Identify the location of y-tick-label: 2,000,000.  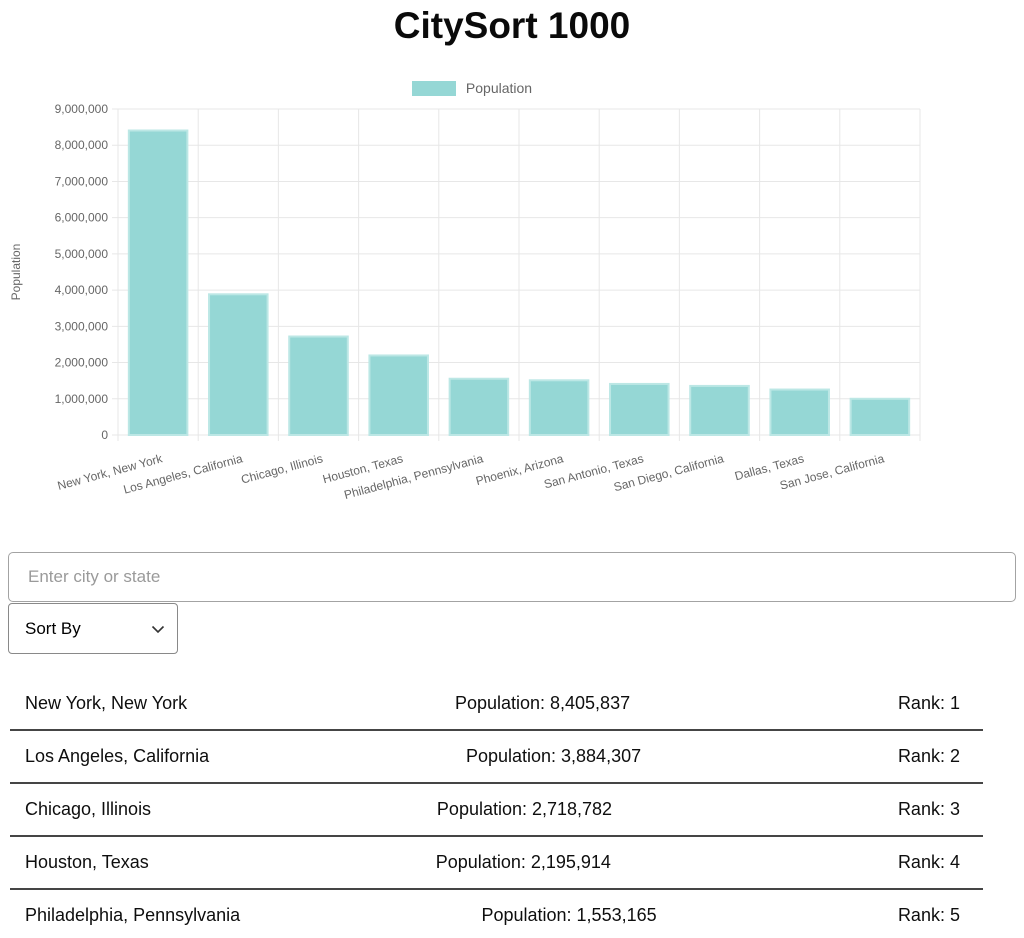
(82, 363).